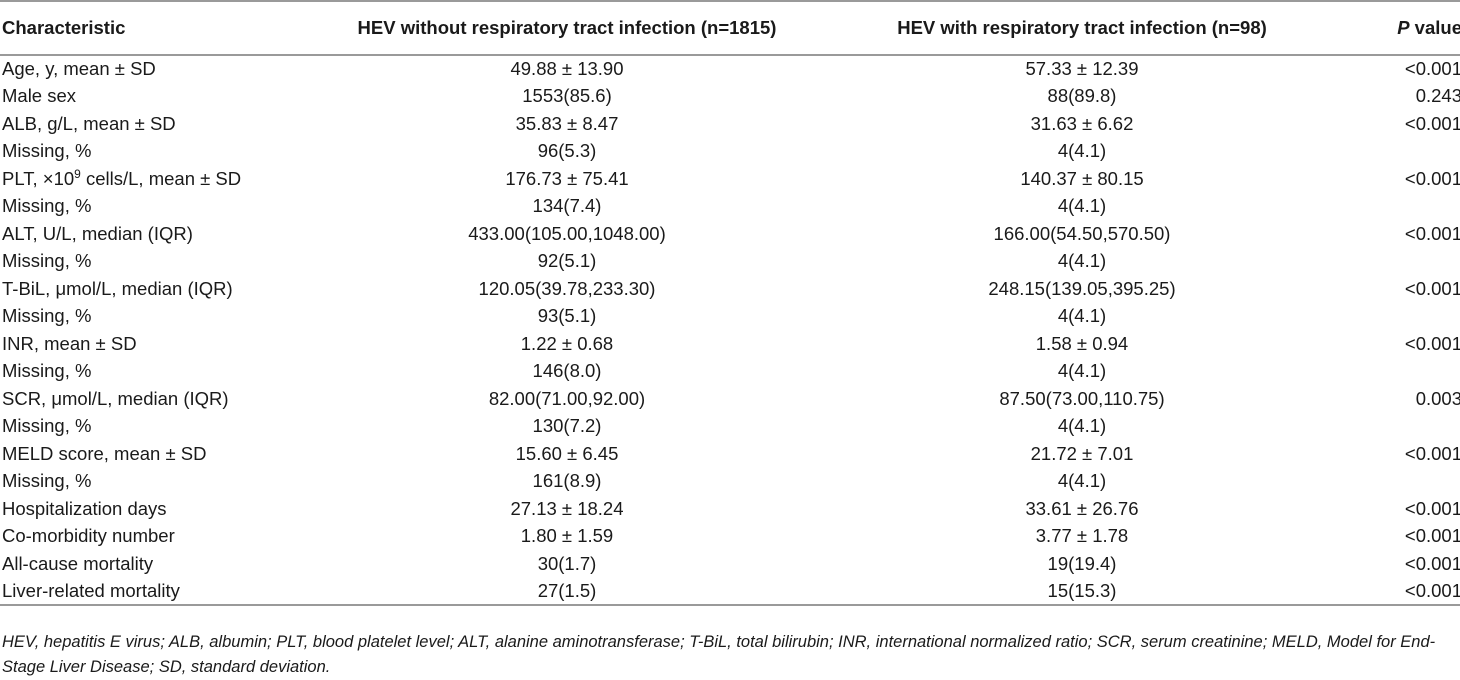 This screenshot has height=680, width=1460. I want to click on row-label: SCR, μmol/L, median (IQR), so click(115, 398).